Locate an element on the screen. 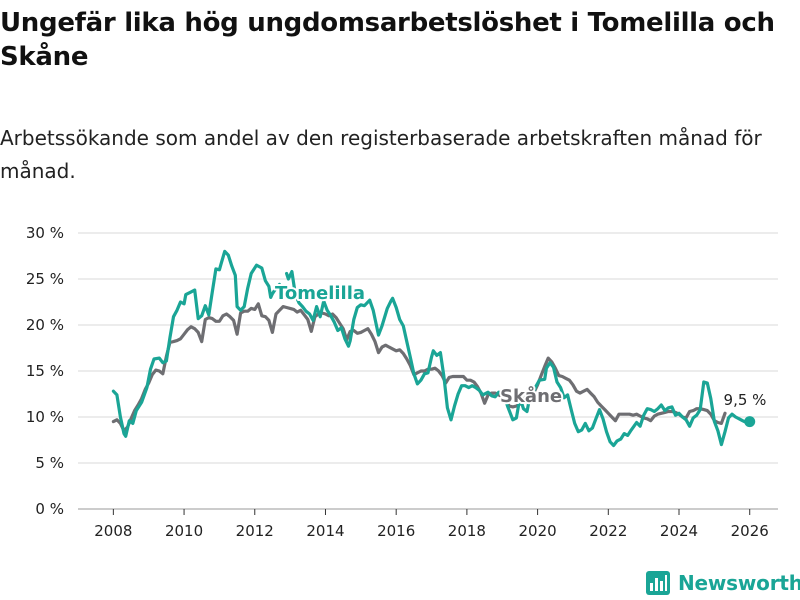 This screenshot has width=800, height=600. end-point-marker is located at coordinates (750, 422).